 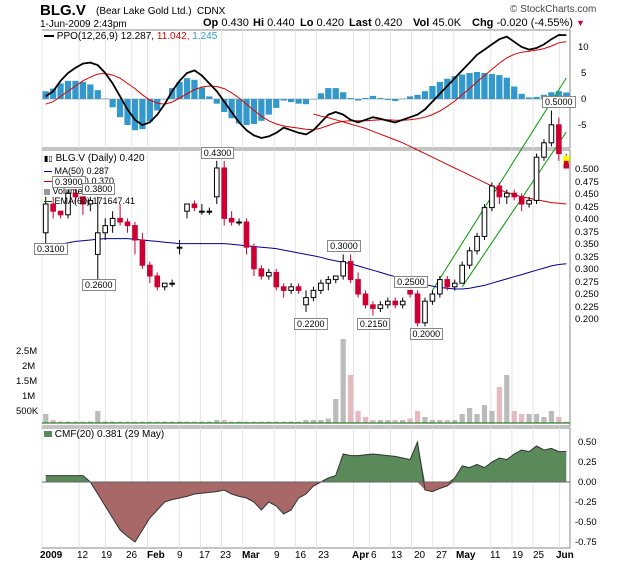 I want to click on xaxis-label: 9, so click(x=180, y=555).